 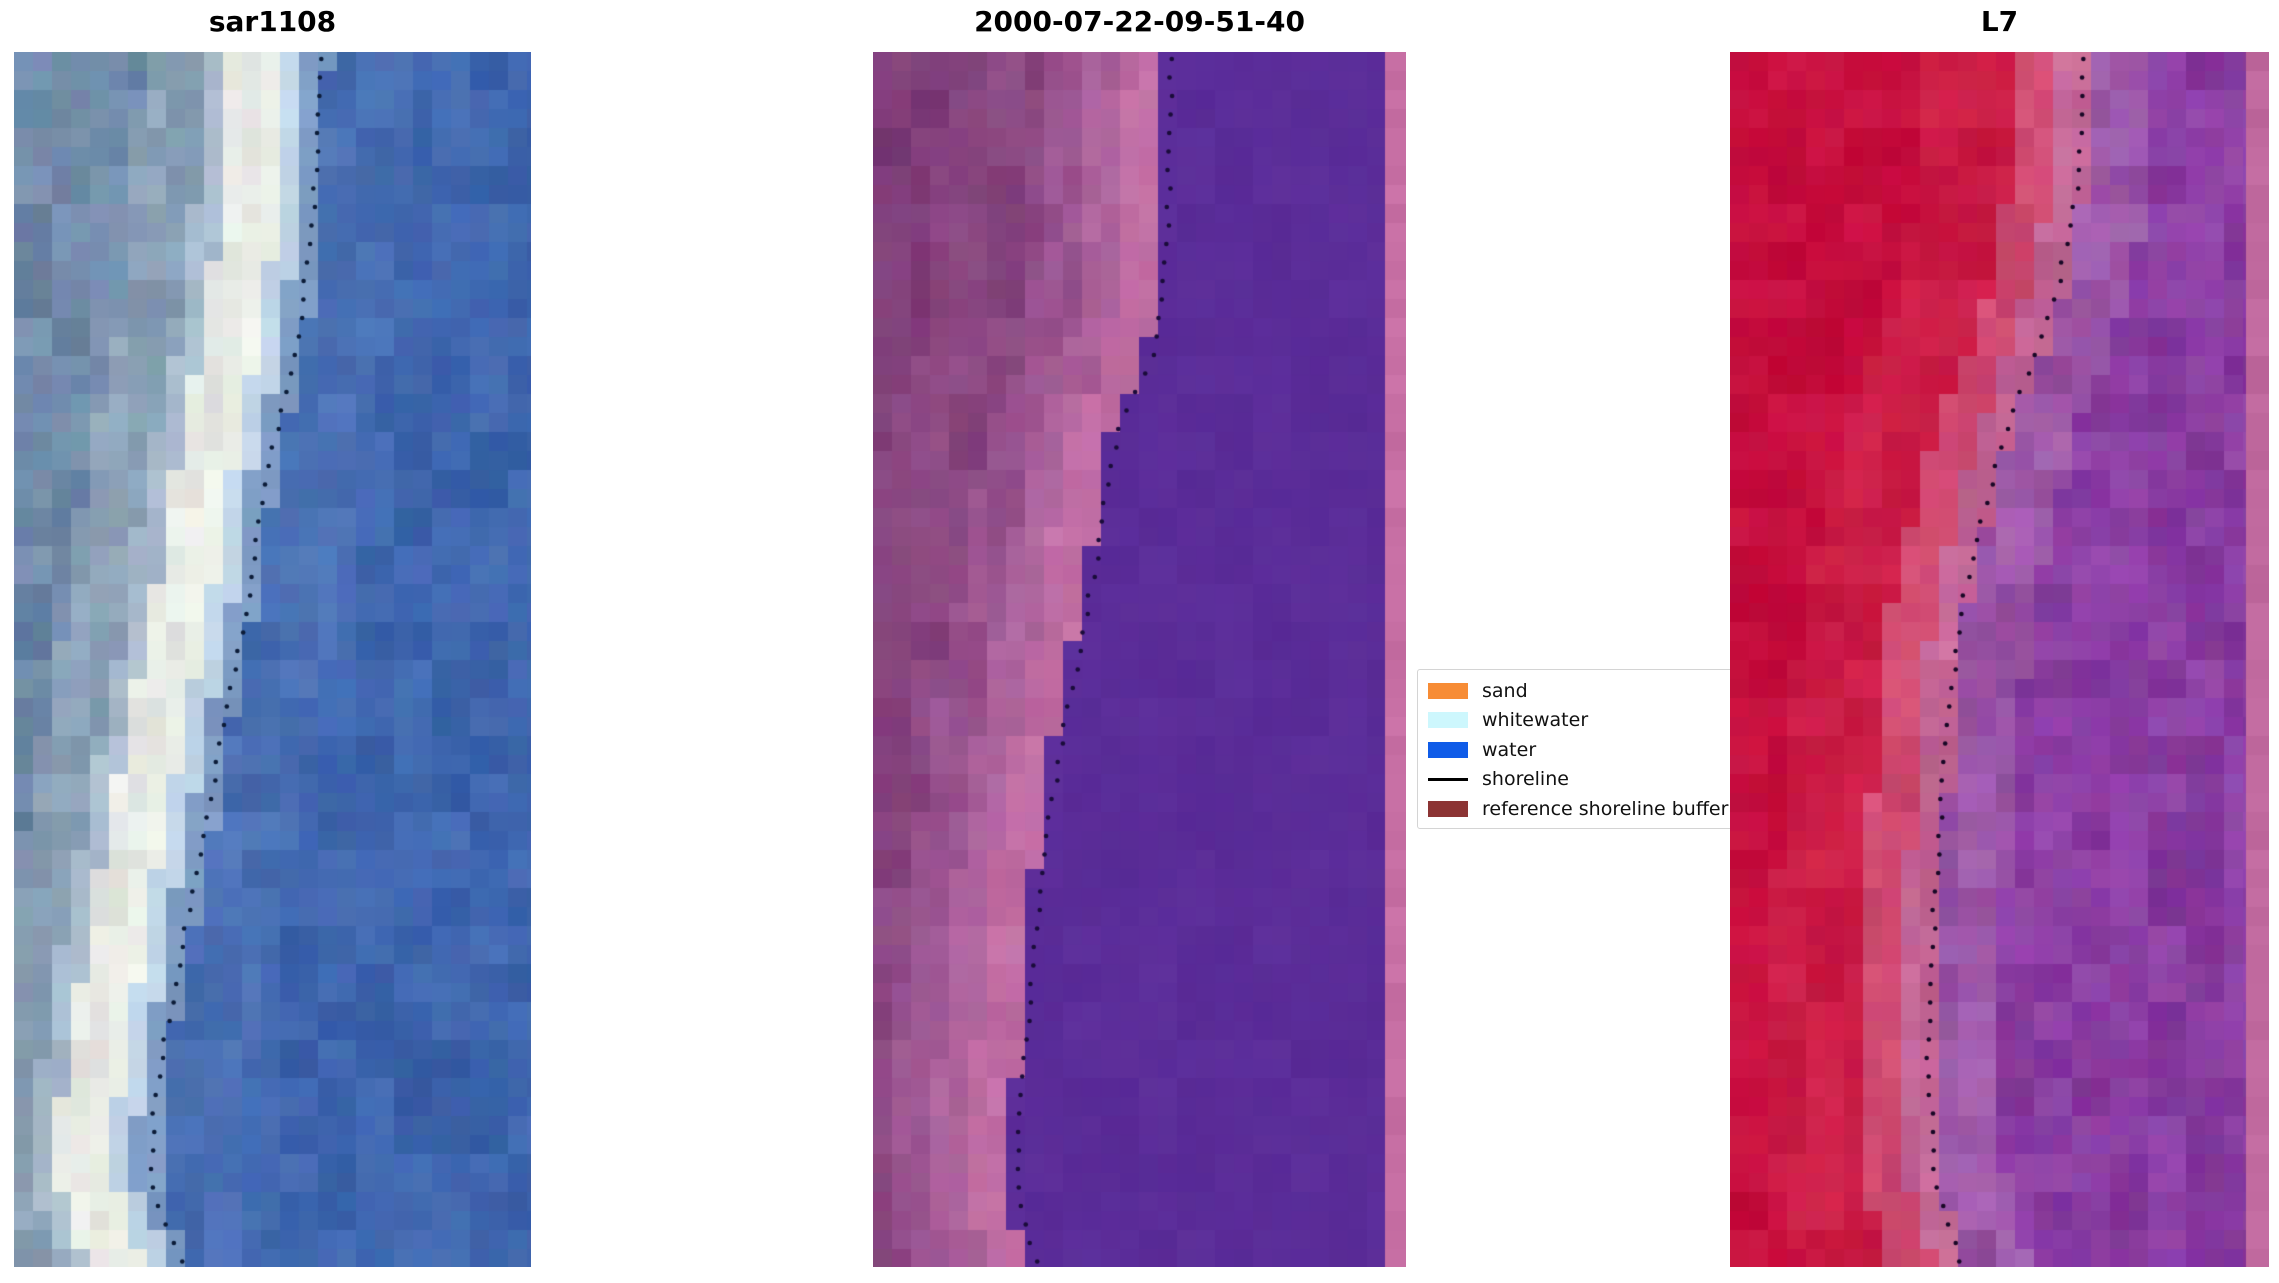 I want to click on legend-label: sand, so click(x=1505, y=690).